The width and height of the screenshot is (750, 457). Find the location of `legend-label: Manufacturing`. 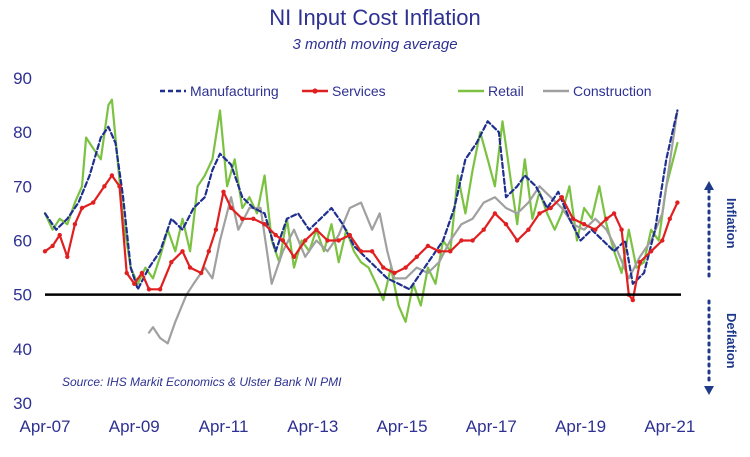

legend-label: Manufacturing is located at coordinates (234, 91).